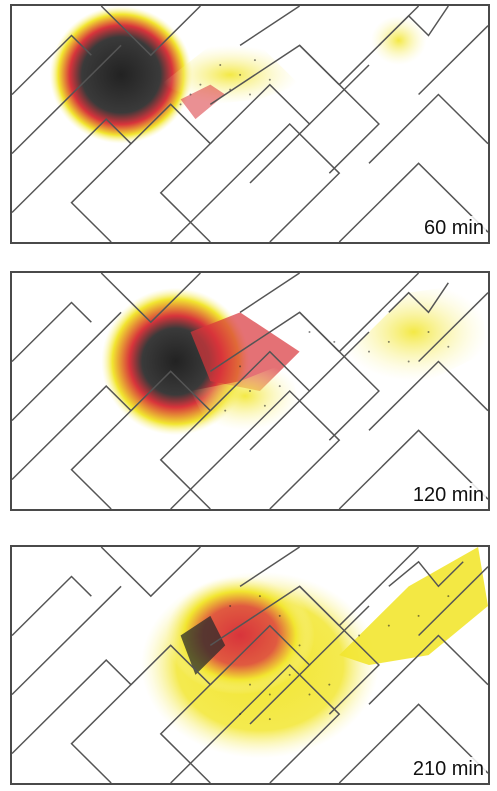 The height and width of the screenshot is (791, 497). Describe the element at coordinates (448, 769) in the screenshot. I see `time-label: 210 min` at that location.